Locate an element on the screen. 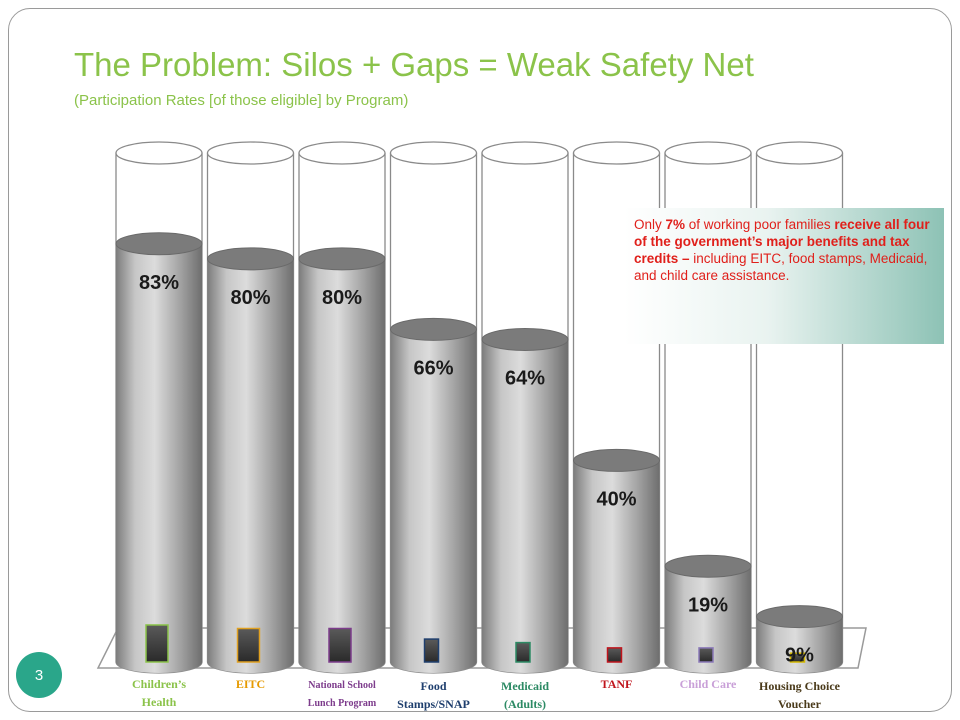 The image size is (960, 720). data-label: 66% is located at coordinates (433, 368).